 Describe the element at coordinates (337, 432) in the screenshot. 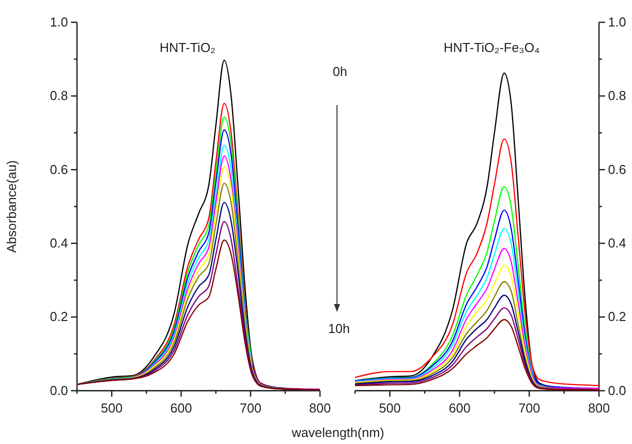

I see `x-axis-title: wavelength(nm)` at that location.